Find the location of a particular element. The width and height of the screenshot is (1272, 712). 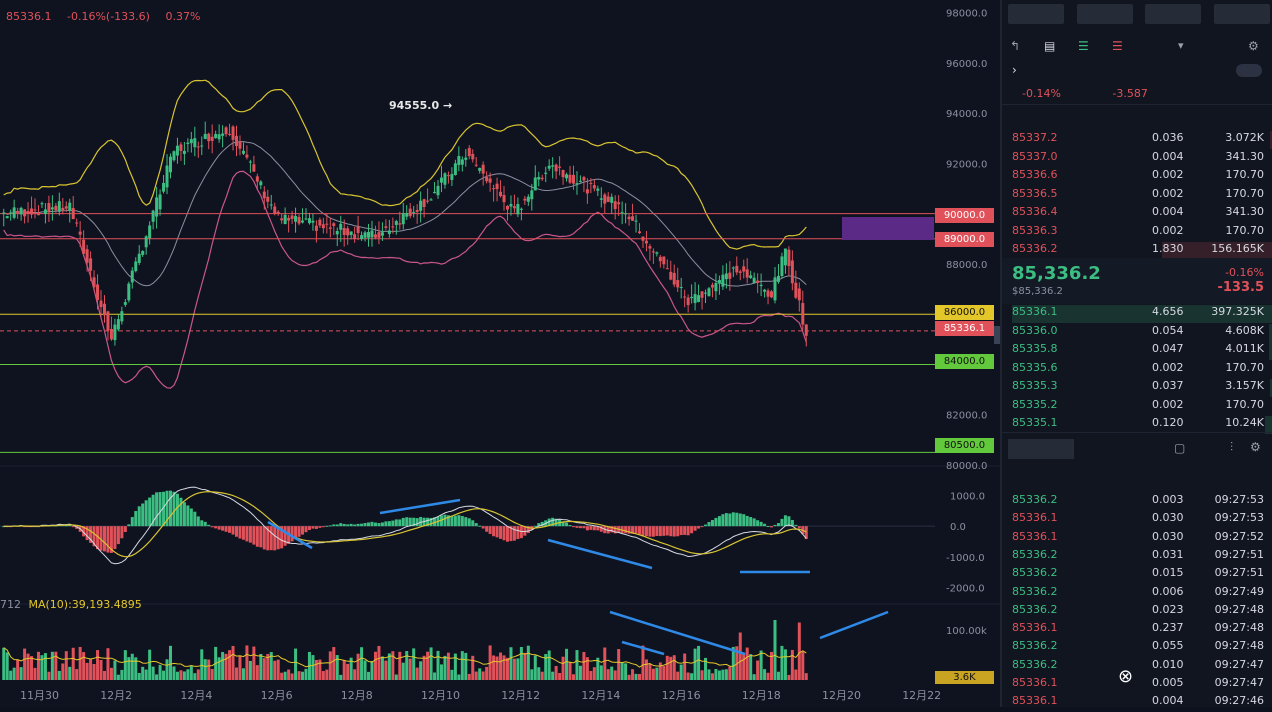

bids-only-icon: ☰ is located at coordinates (1083, 46).